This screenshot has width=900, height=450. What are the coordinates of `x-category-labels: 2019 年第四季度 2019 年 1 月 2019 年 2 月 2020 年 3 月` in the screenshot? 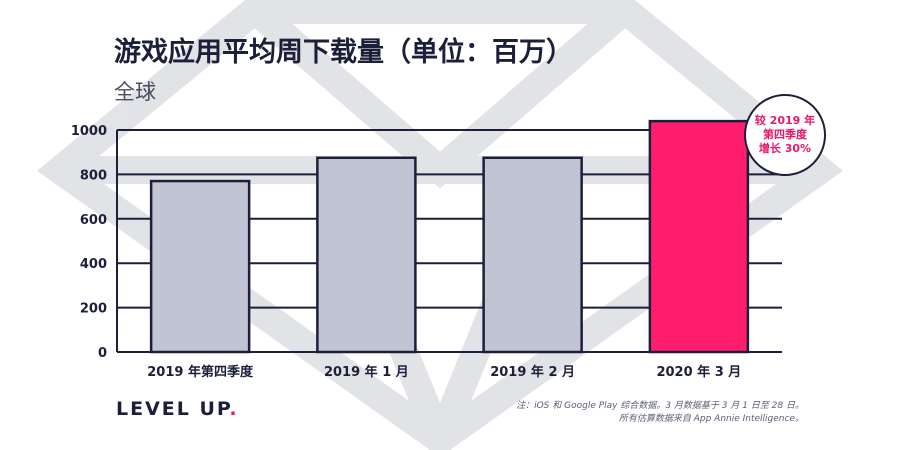 It's located at (444, 372).